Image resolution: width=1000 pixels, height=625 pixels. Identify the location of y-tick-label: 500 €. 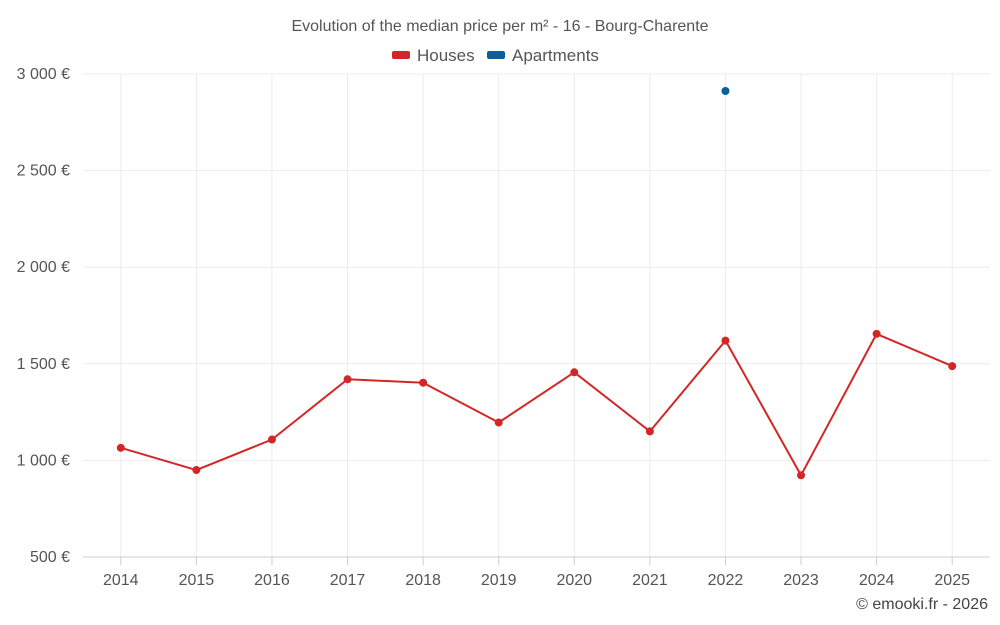
(50, 557).